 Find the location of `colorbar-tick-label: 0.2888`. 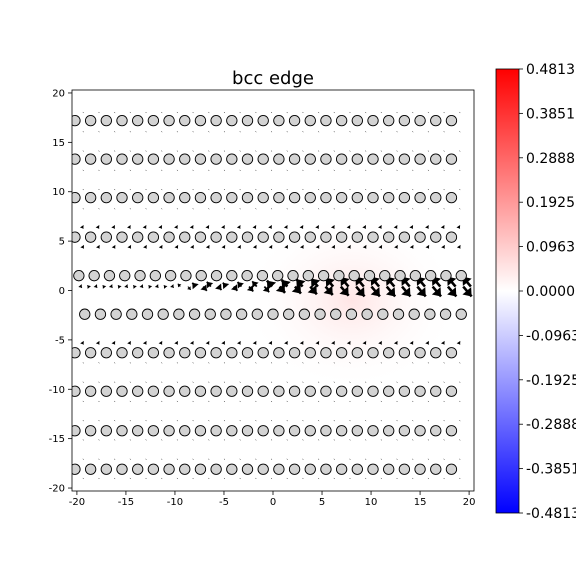

colorbar-tick-label: 0.2888 is located at coordinates (550, 159).